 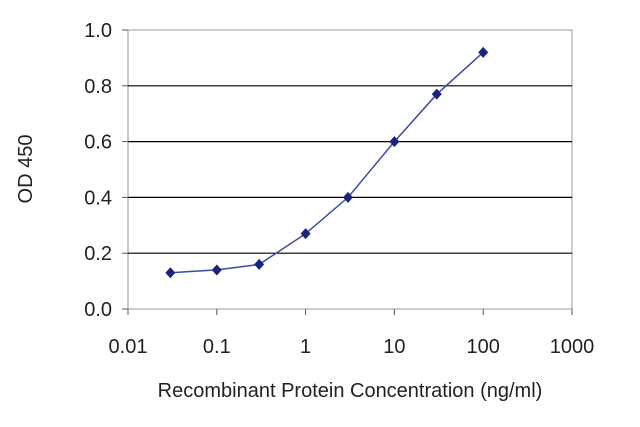 What do you see at coordinates (106, 170) in the screenshot?
I see `y-axis-ticks: 0.0 0.2 0.4 0.6 0.8 1.0` at bounding box center [106, 170].